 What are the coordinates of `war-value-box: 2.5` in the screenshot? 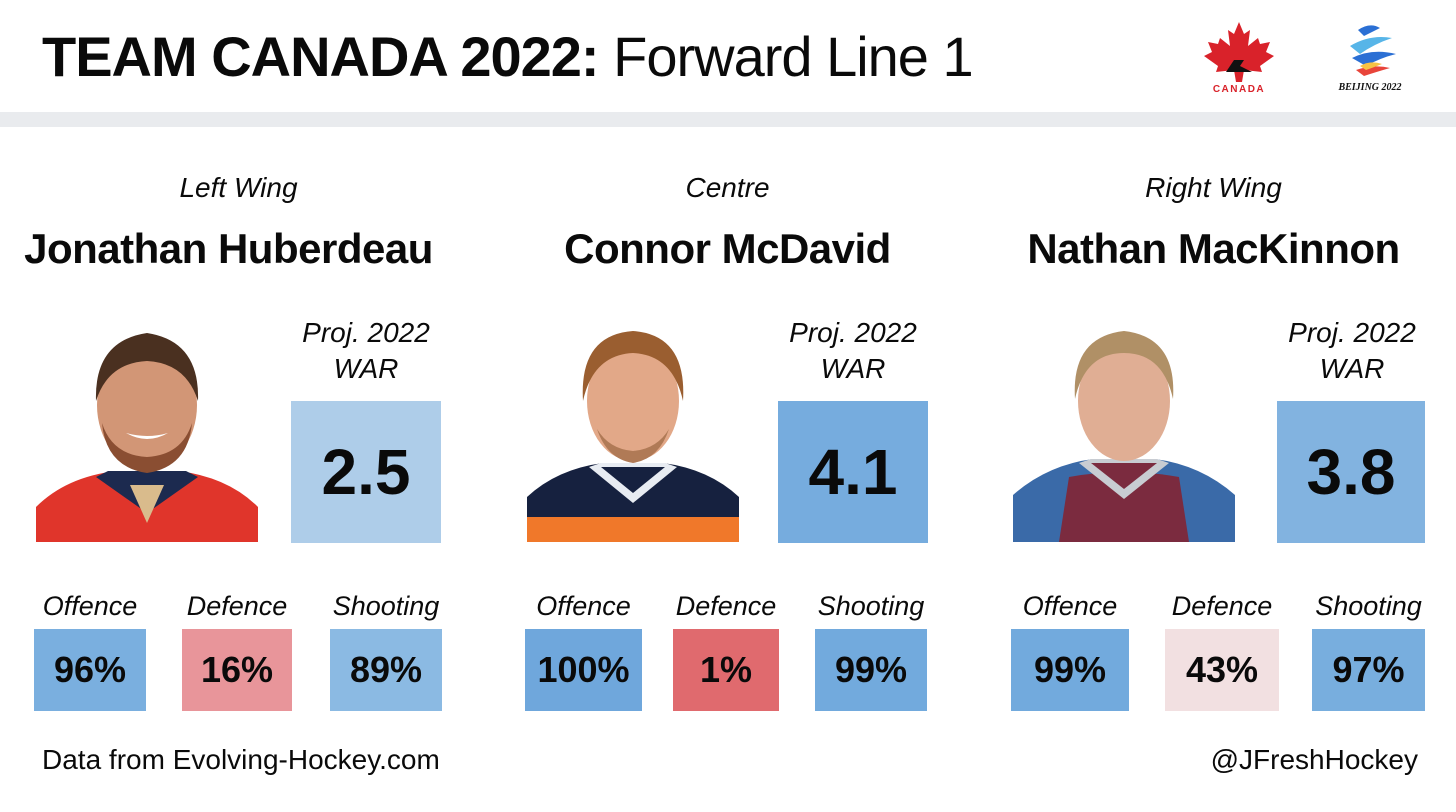 It's located at (366, 472).